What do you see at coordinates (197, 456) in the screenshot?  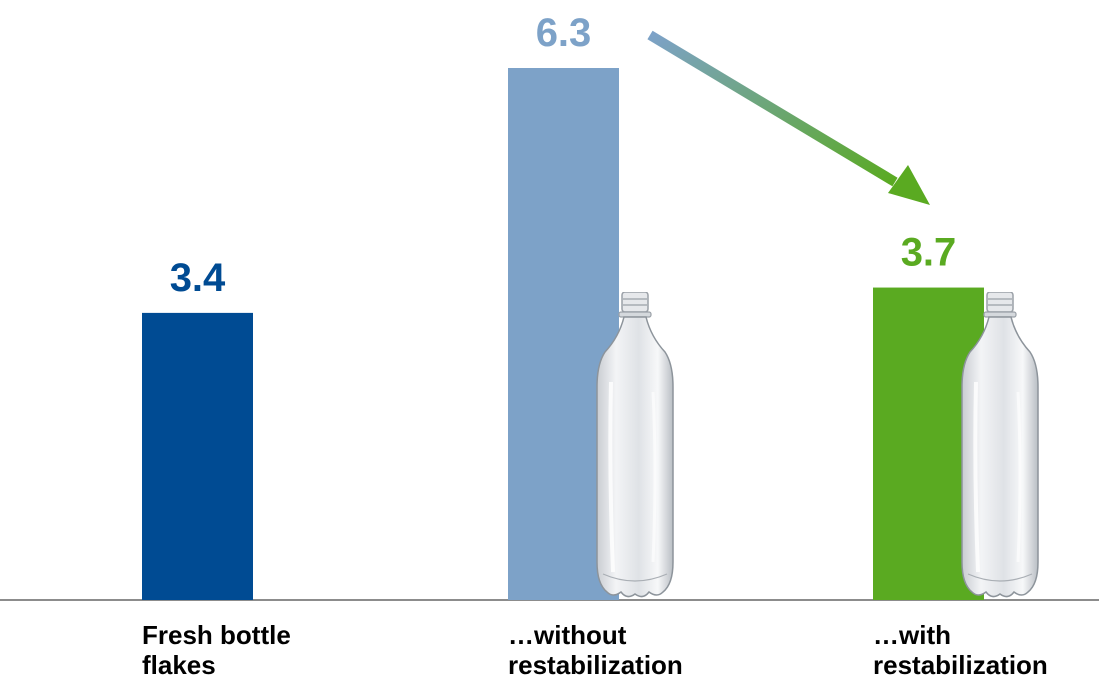 I see `bar-fresh-bottle-flakes` at bounding box center [197, 456].